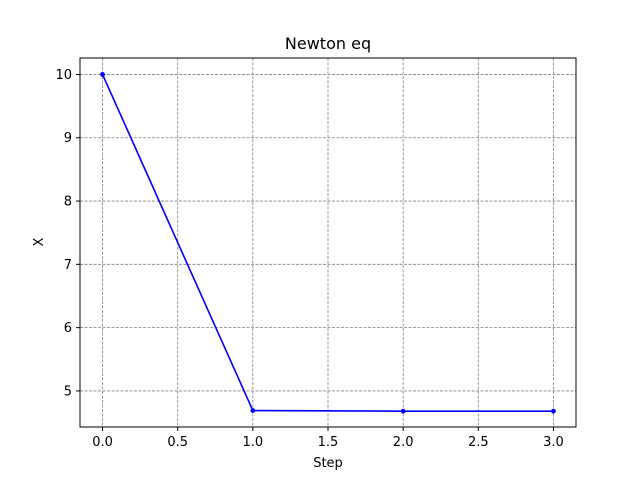 This screenshot has height=480, width=640. I want to click on x-tick-label: 2.5, so click(478, 442).